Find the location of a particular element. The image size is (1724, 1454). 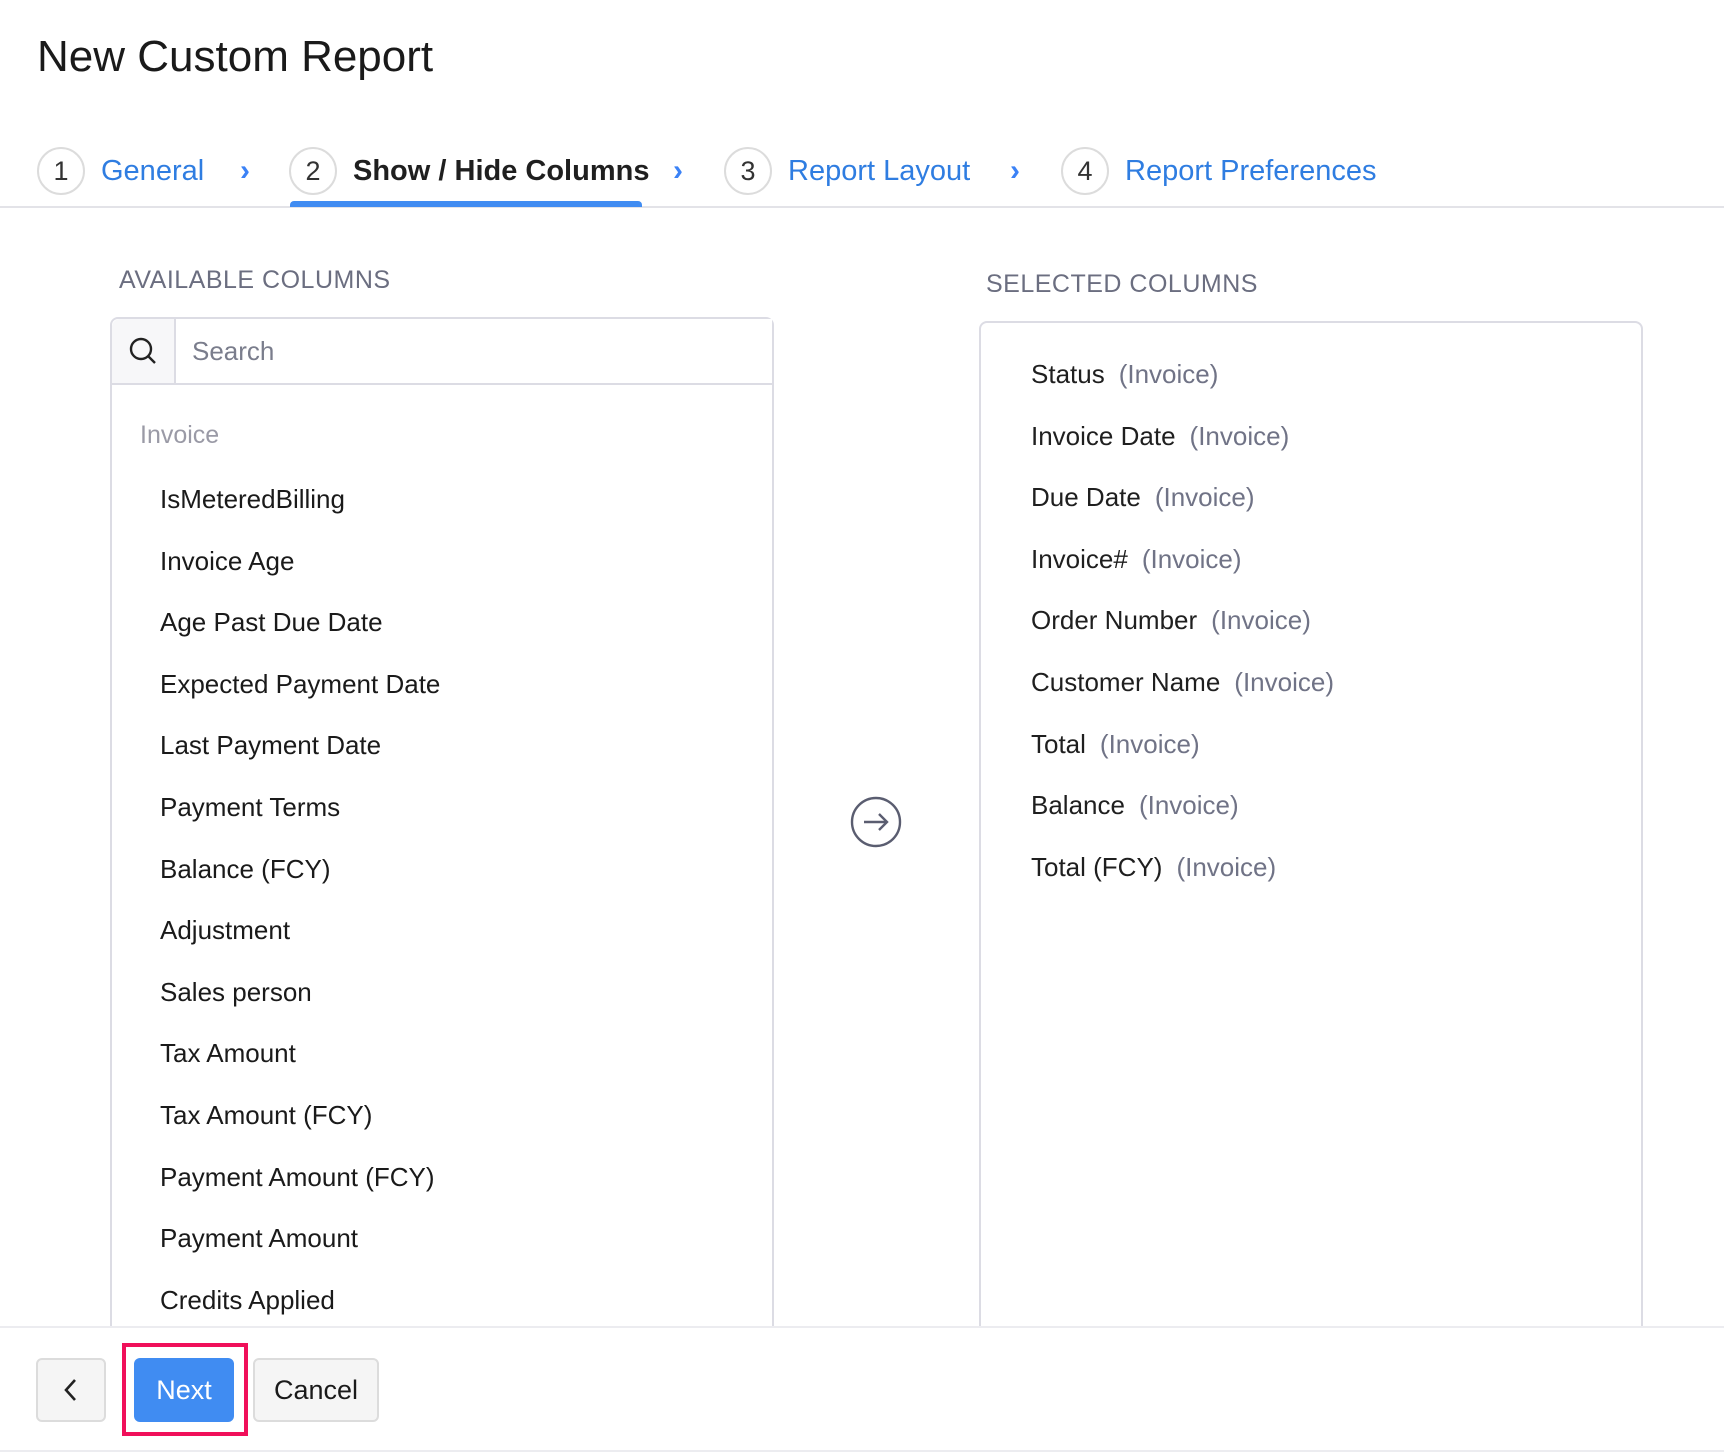

next-button: Next is located at coordinates (184, 1390).